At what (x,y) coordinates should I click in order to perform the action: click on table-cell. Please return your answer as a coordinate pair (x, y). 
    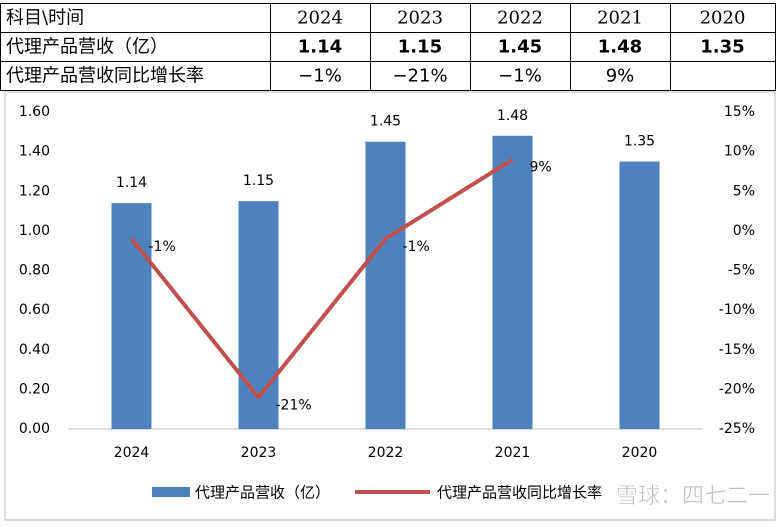
    Looking at the image, I should click on (723, 76).